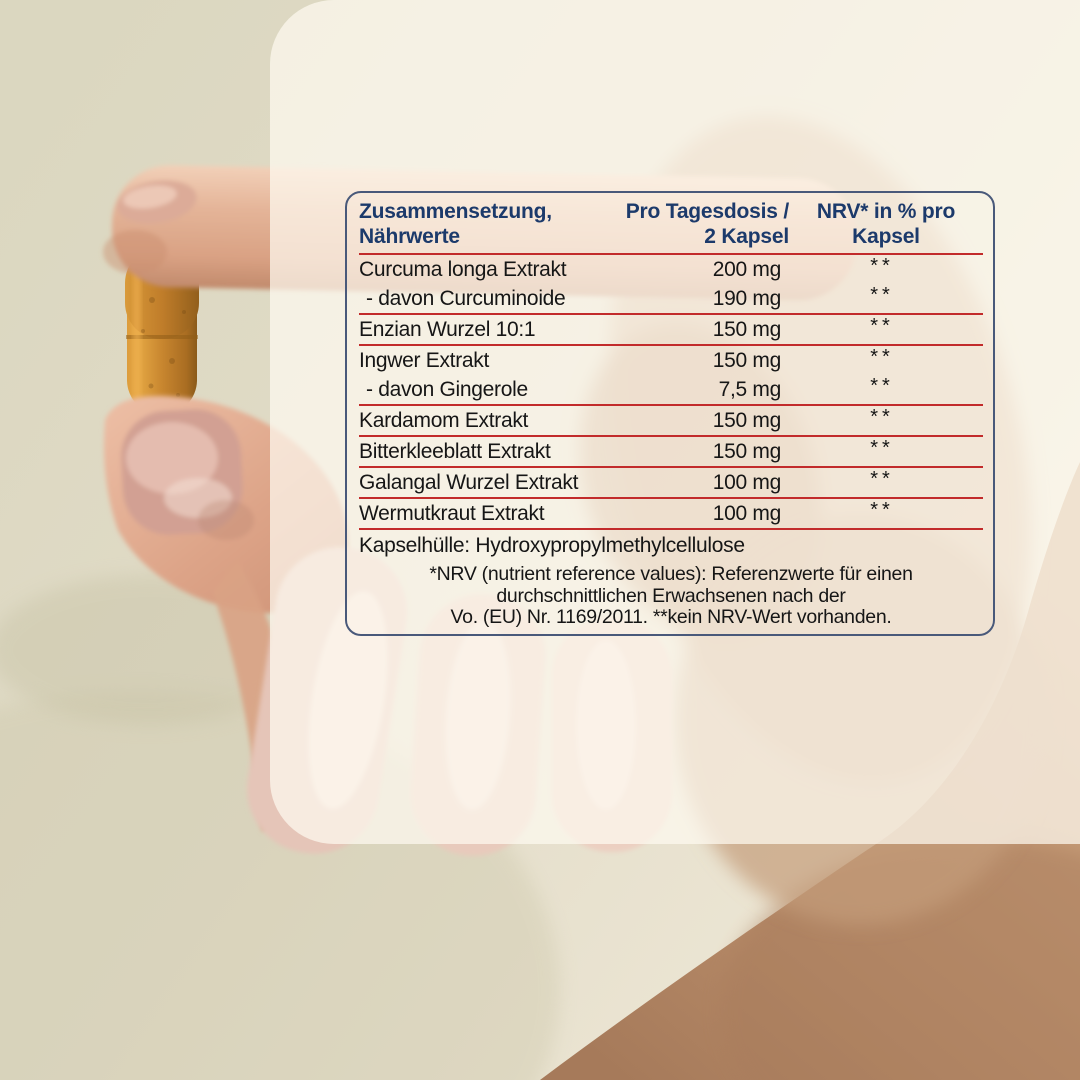  What do you see at coordinates (886, 224) in the screenshot?
I see `column-header-nrv: NRV* in % pro Kapsel` at bounding box center [886, 224].